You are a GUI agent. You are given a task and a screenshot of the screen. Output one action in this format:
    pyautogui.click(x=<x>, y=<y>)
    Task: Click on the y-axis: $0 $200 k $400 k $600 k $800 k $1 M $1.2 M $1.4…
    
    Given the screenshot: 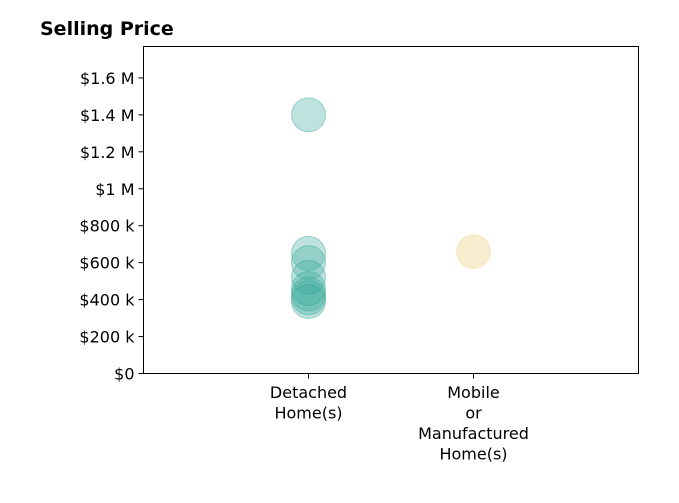 What is the action you would take?
    pyautogui.click(x=111, y=226)
    